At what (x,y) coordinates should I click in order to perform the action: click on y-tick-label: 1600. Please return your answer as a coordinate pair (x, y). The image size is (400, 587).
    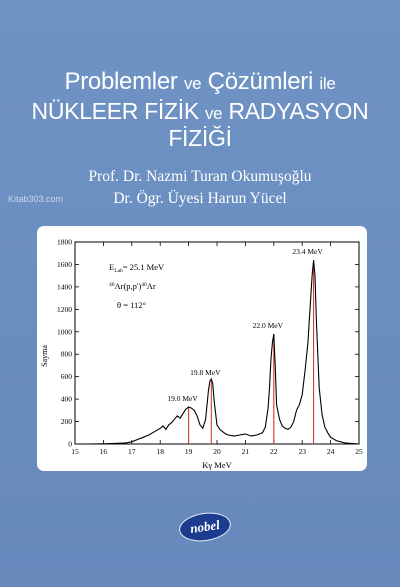
    Looking at the image, I should click on (64, 264).